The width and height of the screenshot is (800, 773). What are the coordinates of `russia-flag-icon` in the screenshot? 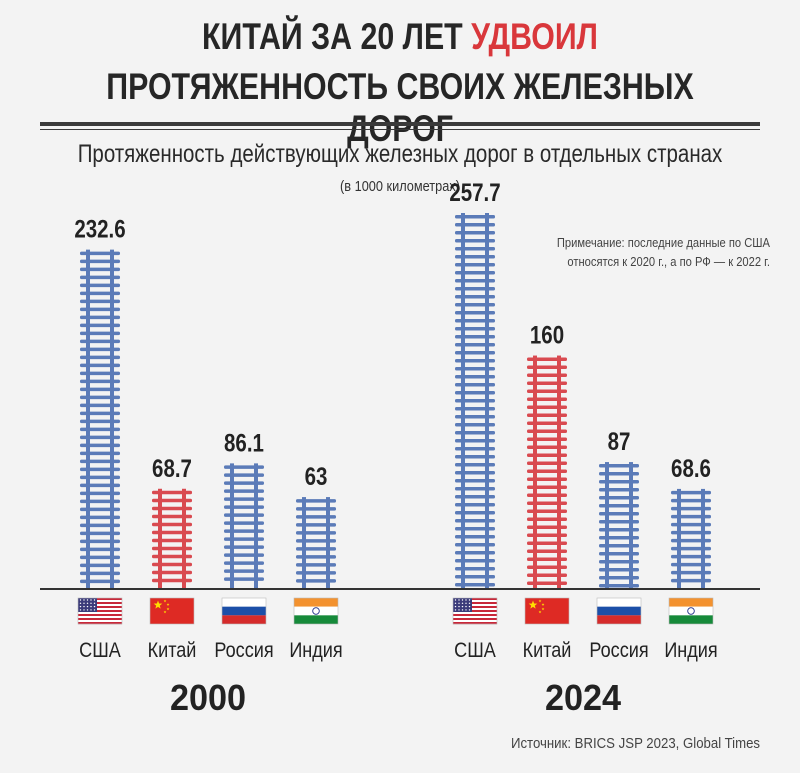 It's located at (244, 611).